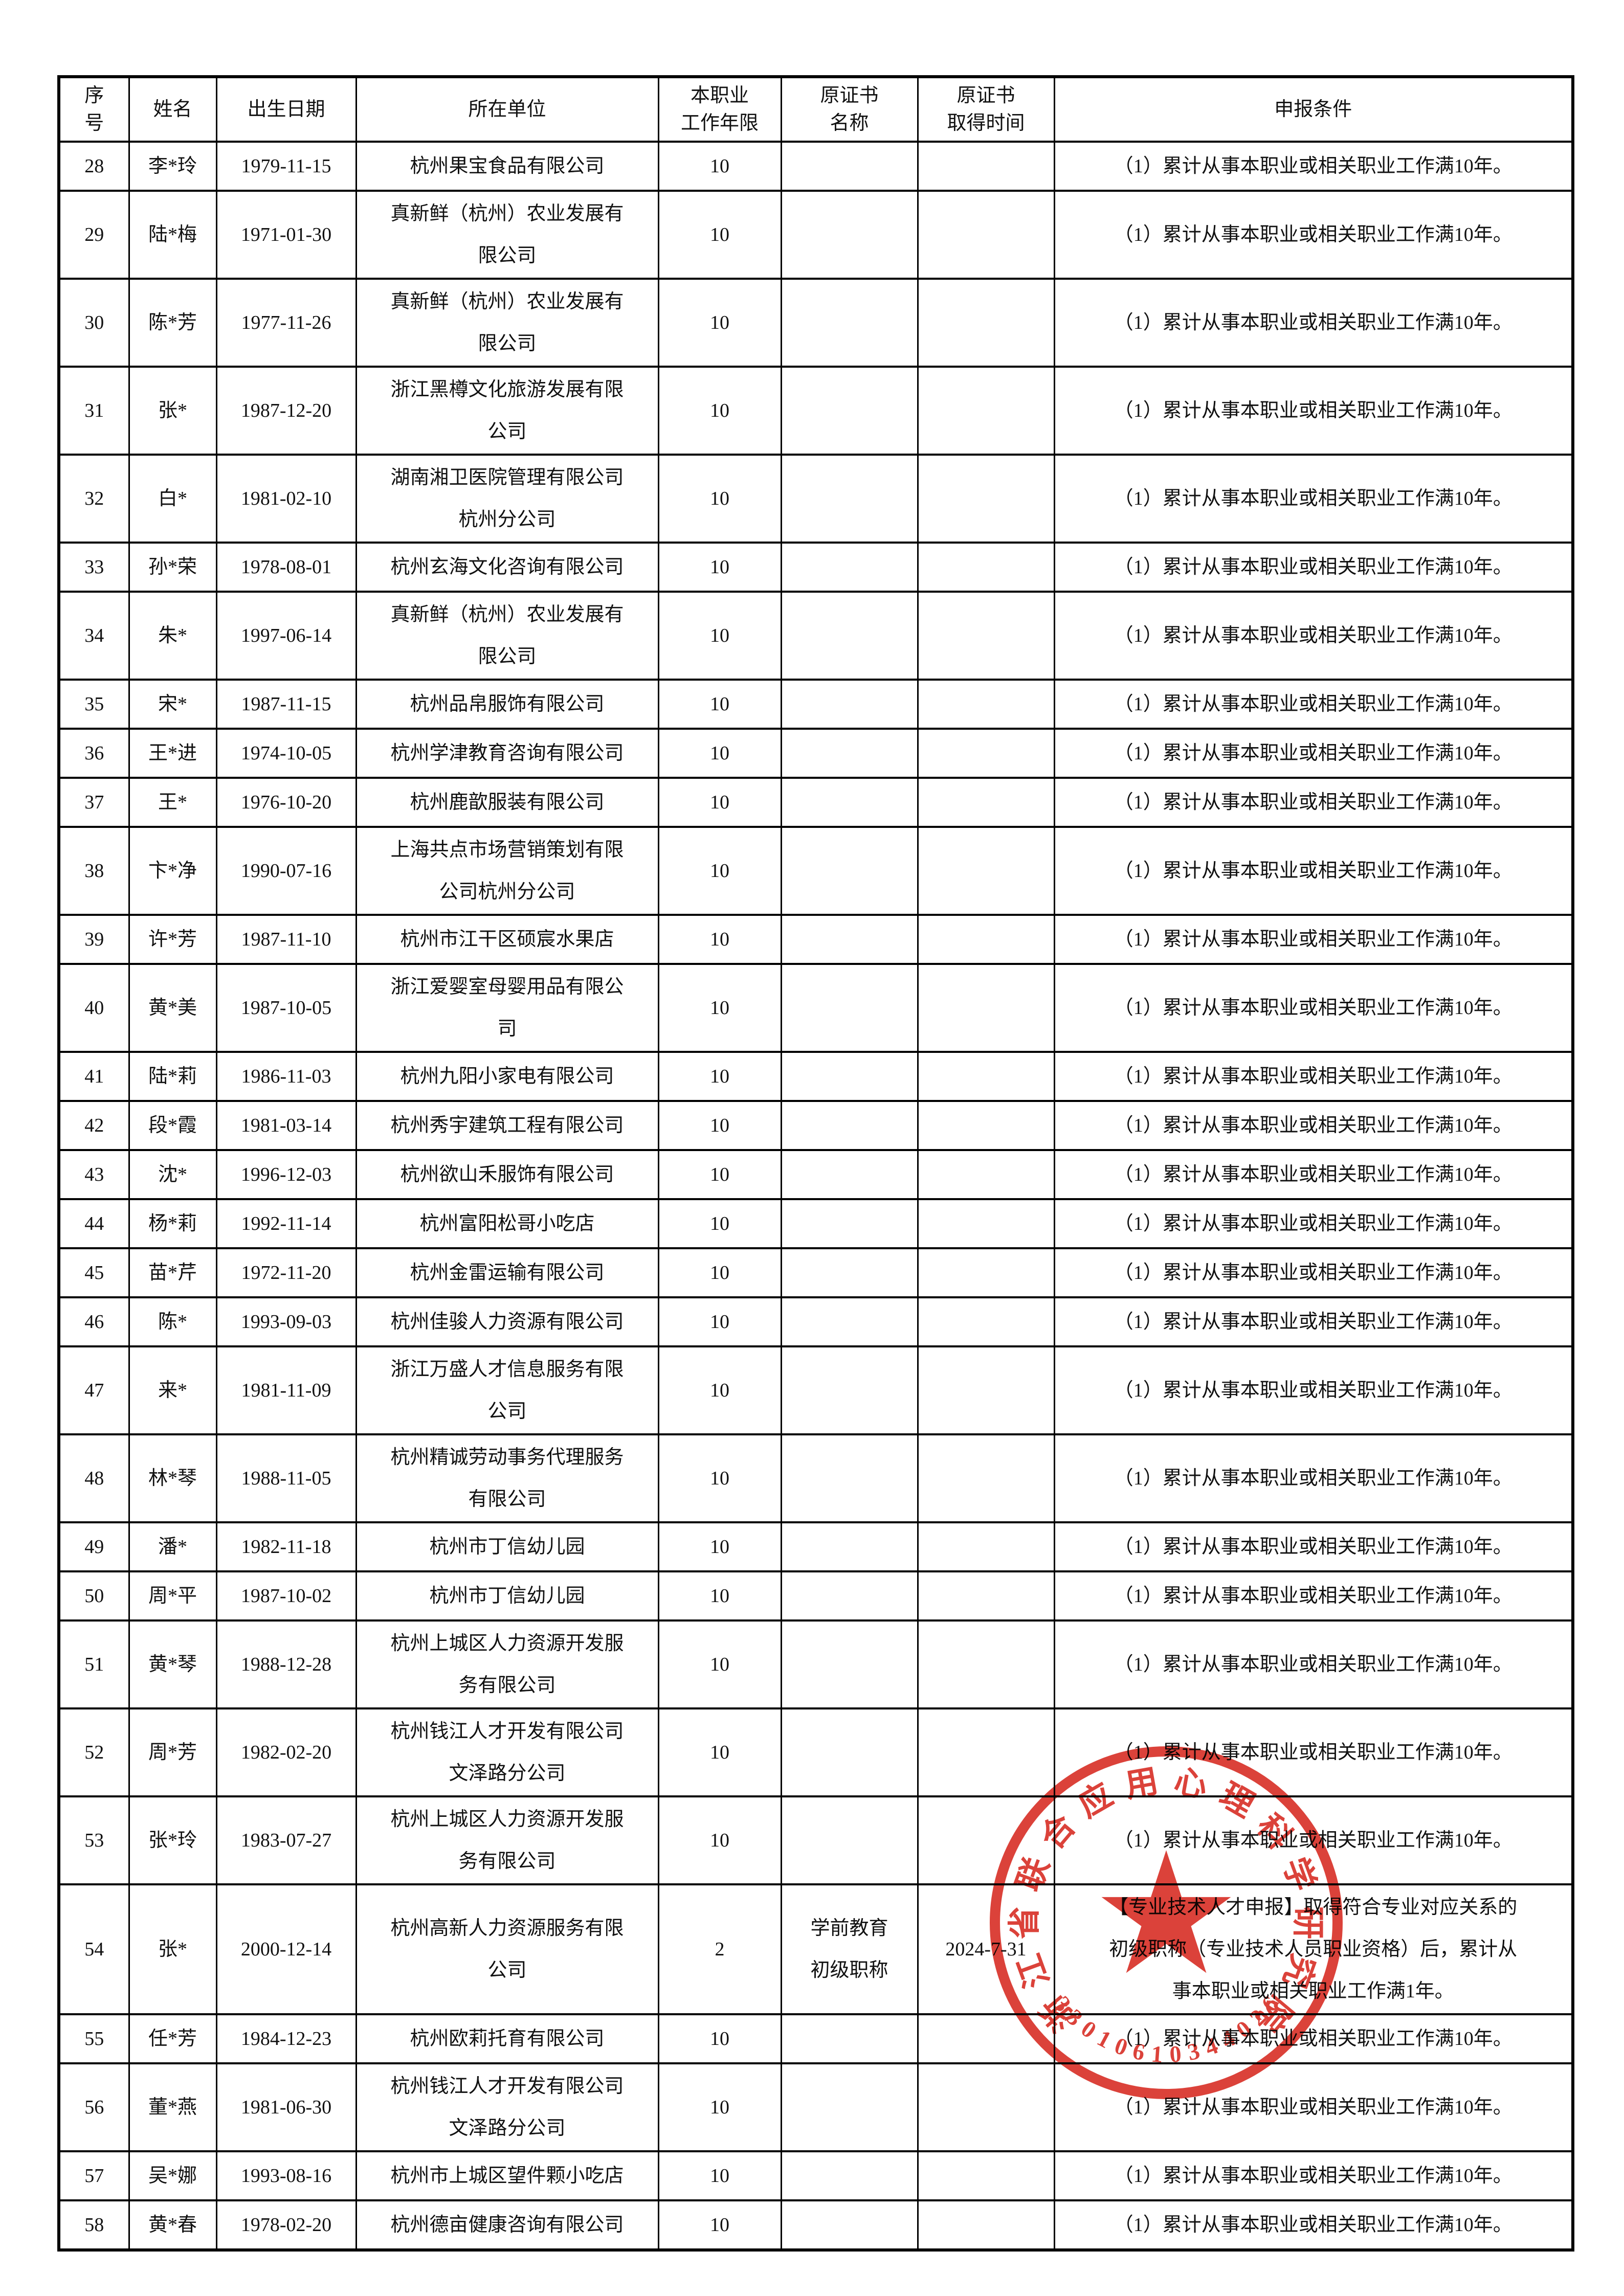  Describe the element at coordinates (286, 1224) in the screenshot. I see `birth-date-cell: 1992-11-14` at that location.